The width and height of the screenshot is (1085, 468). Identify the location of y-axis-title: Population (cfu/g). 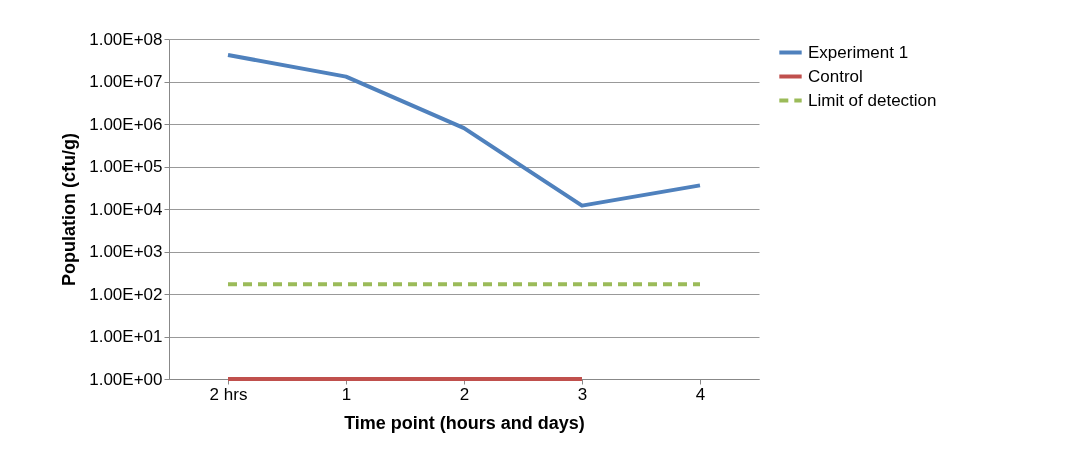
(69, 209).